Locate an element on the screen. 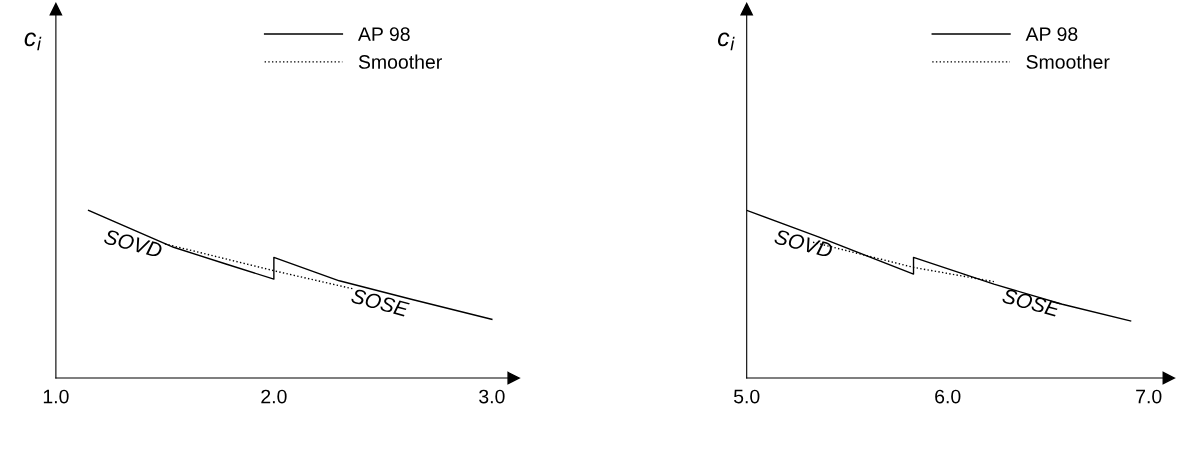 This screenshot has width=1189, height=461. x-tick-label: 2.0 is located at coordinates (274, 396).